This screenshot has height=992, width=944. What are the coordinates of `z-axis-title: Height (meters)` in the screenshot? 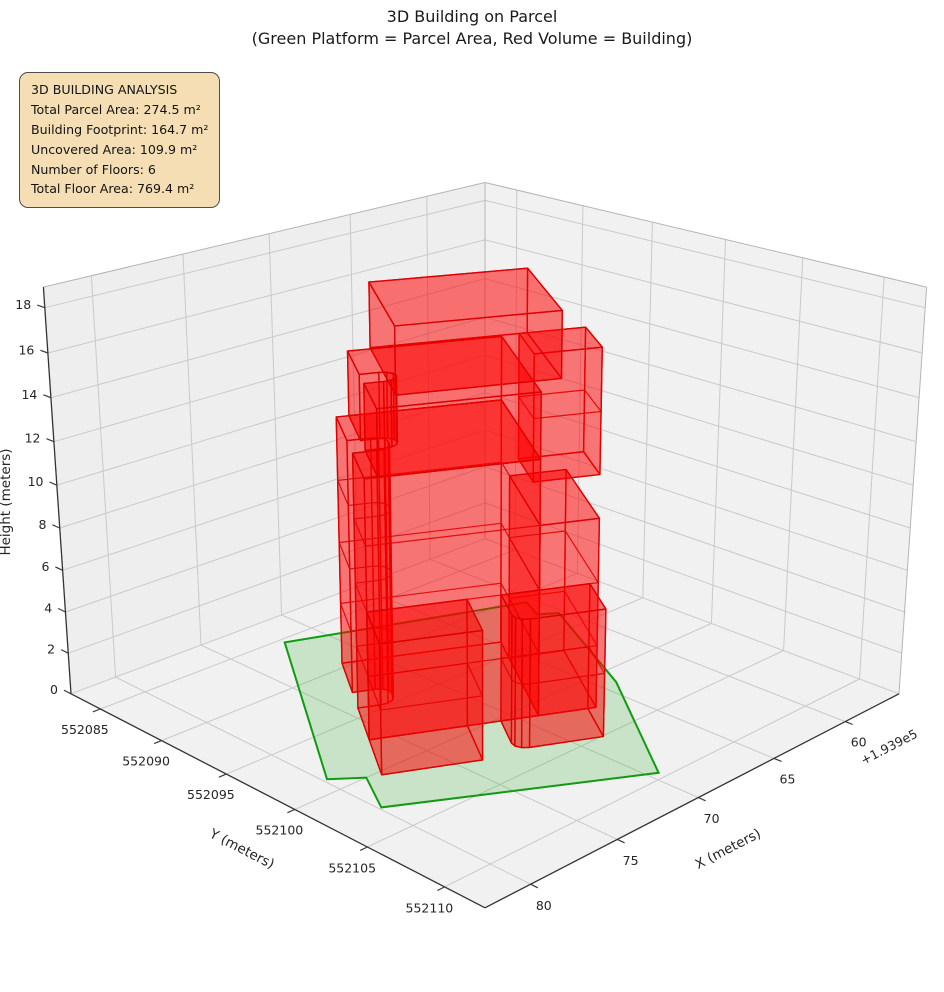 It's located at (7, 501).